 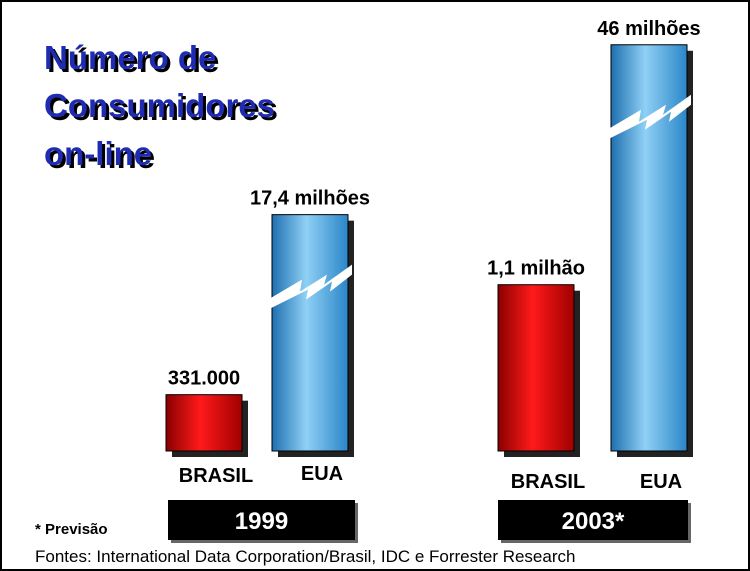 What do you see at coordinates (71, 529) in the screenshot?
I see `note: * Previsão` at bounding box center [71, 529].